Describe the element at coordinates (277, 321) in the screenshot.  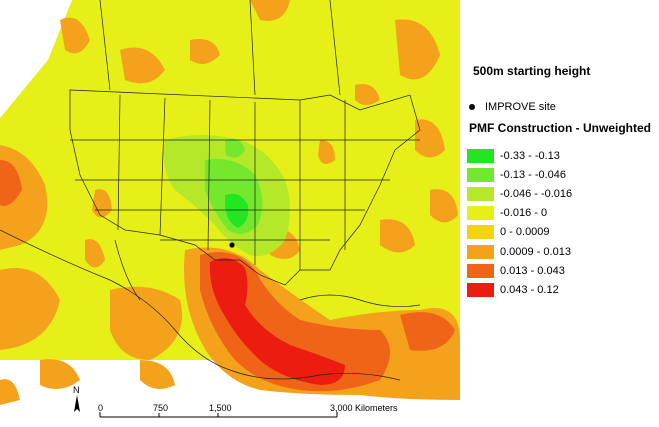
I see `red-core` at that location.